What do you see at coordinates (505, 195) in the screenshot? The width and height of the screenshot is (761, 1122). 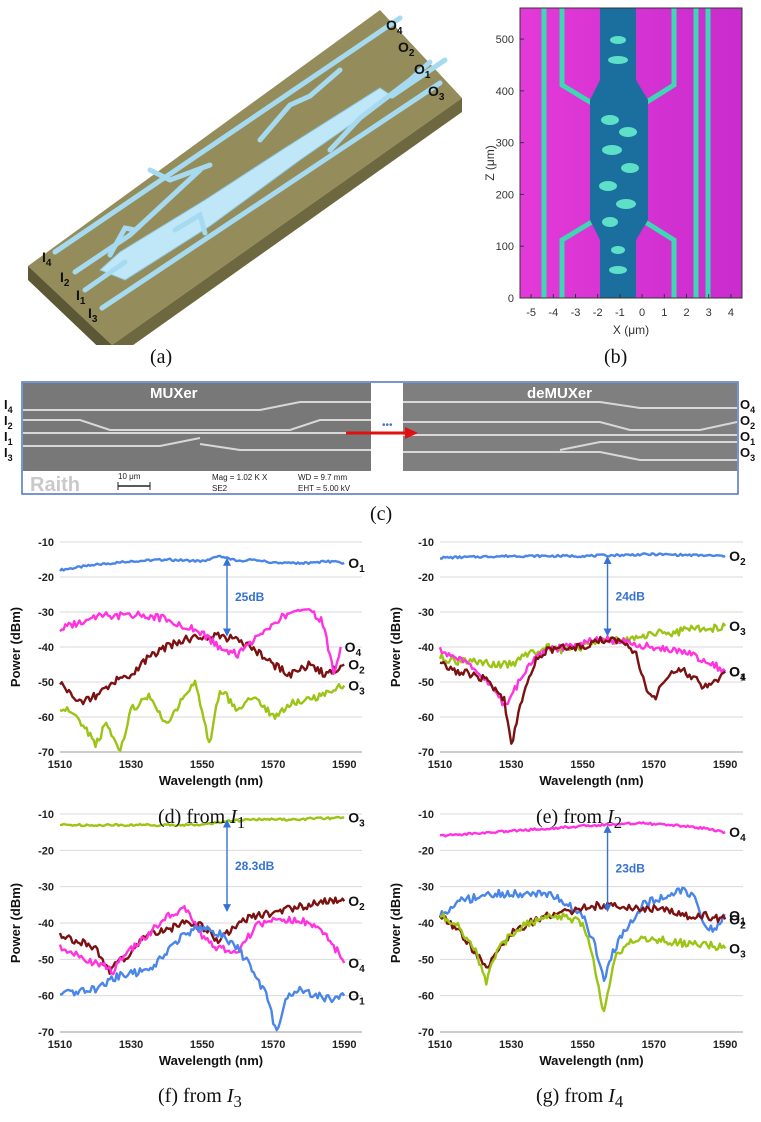 I see `sim-ytick: 200` at bounding box center [505, 195].